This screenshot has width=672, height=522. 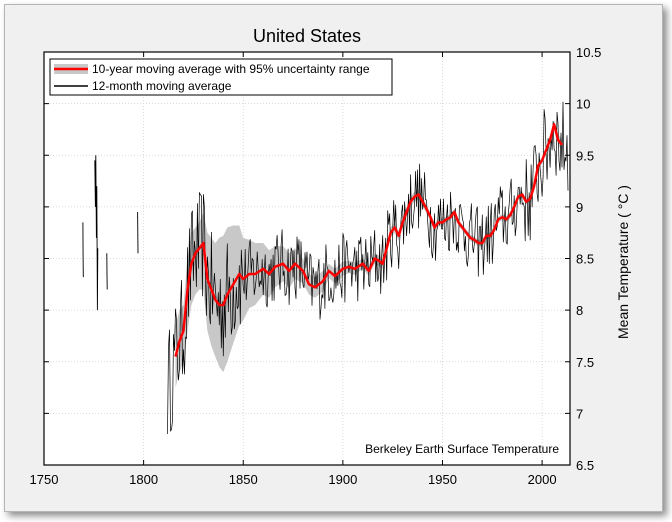 What do you see at coordinates (585, 155) in the screenshot?
I see `y-tick-label: 9.5` at bounding box center [585, 155].